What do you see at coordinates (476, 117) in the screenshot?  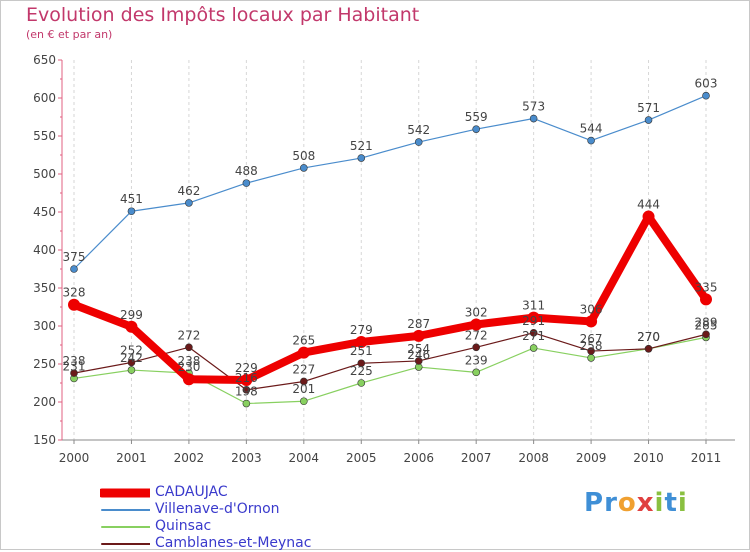 I see `data-label: 559` at bounding box center [476, 117].